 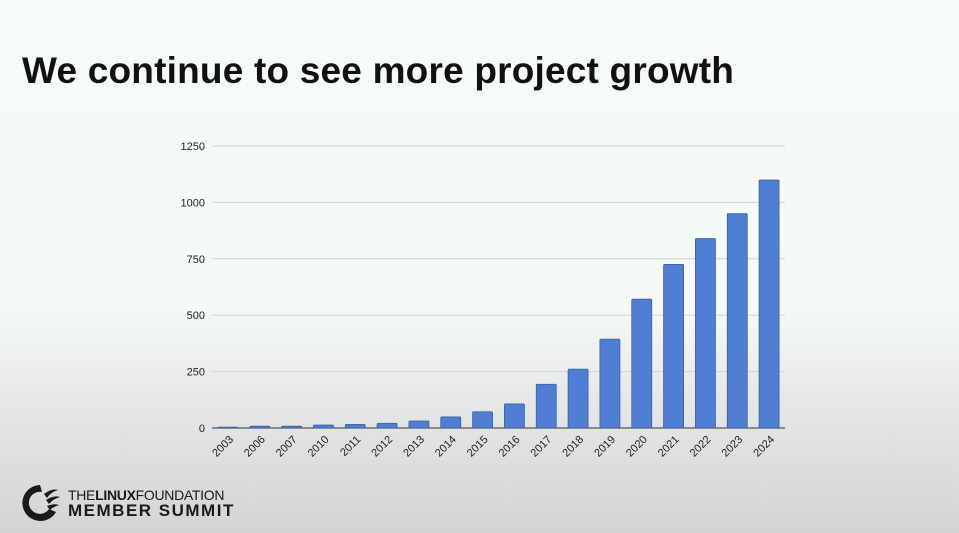 I want to click on bar-2006, so click(x=260, y=427).